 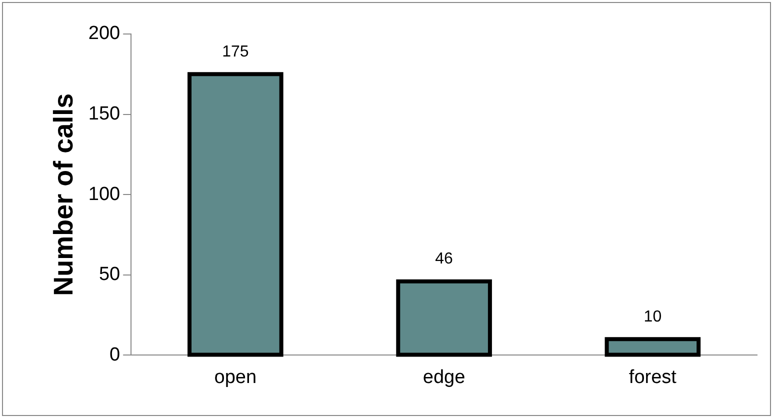 I want to click on data-label: 175, so click(x=235, y=52).